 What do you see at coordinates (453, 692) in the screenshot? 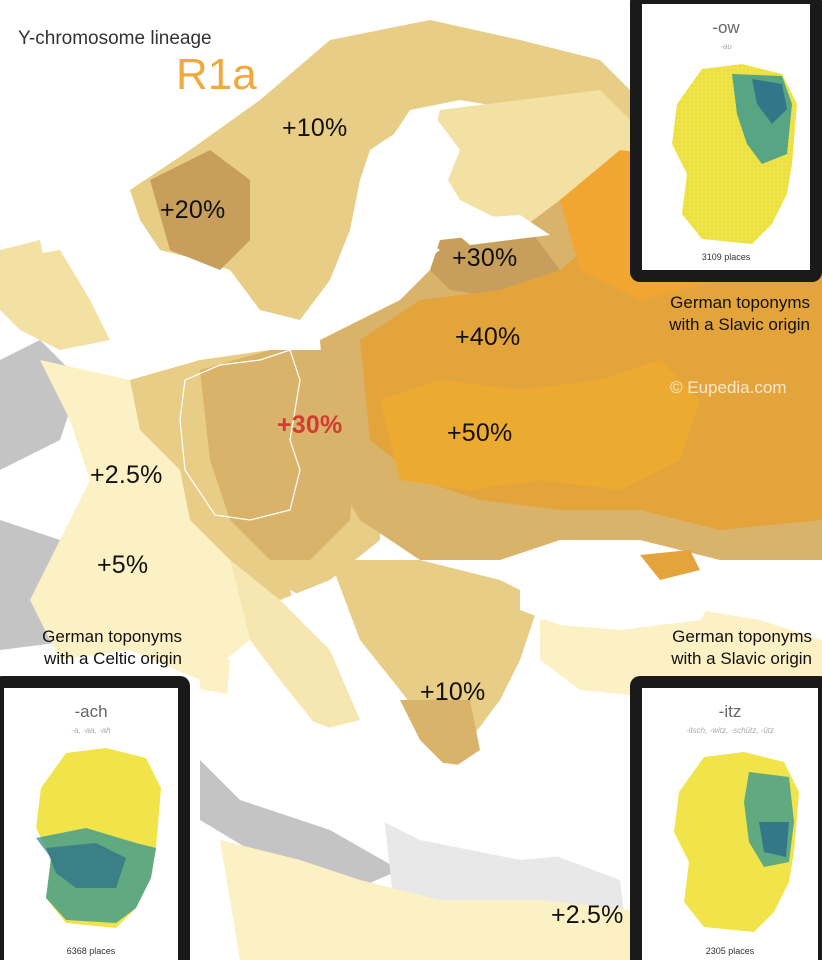
I see `label-greece: +10%` at bounding box center [453, 692].